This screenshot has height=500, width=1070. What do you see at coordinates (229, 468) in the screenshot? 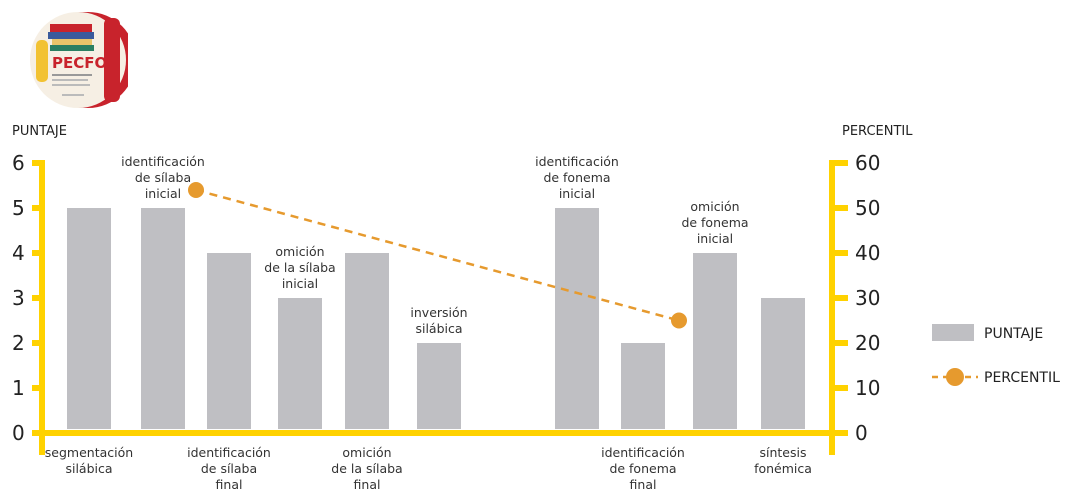
I see `category-label: identificación de sílaba final` at bounding box center [229, 468].